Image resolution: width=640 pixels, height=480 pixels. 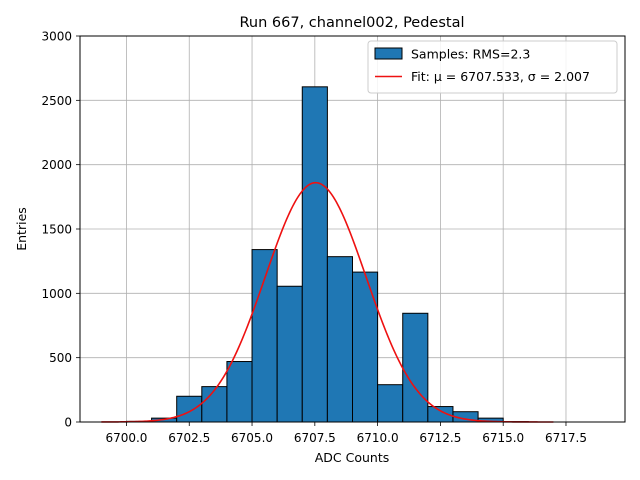 I want to click on y-tick-label: 0, so click(x=68, y=423).